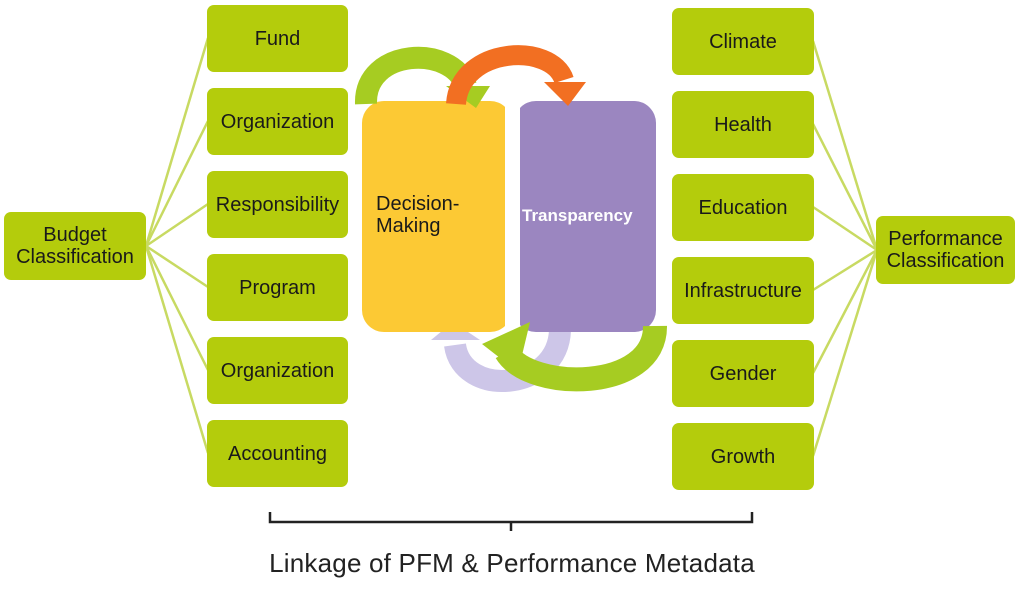 This screenshot has height=595, width=1024. Describe the element at coordinates (418, 204) in the screenshot. I see `decision-making-label-1: Decision-` at that location.